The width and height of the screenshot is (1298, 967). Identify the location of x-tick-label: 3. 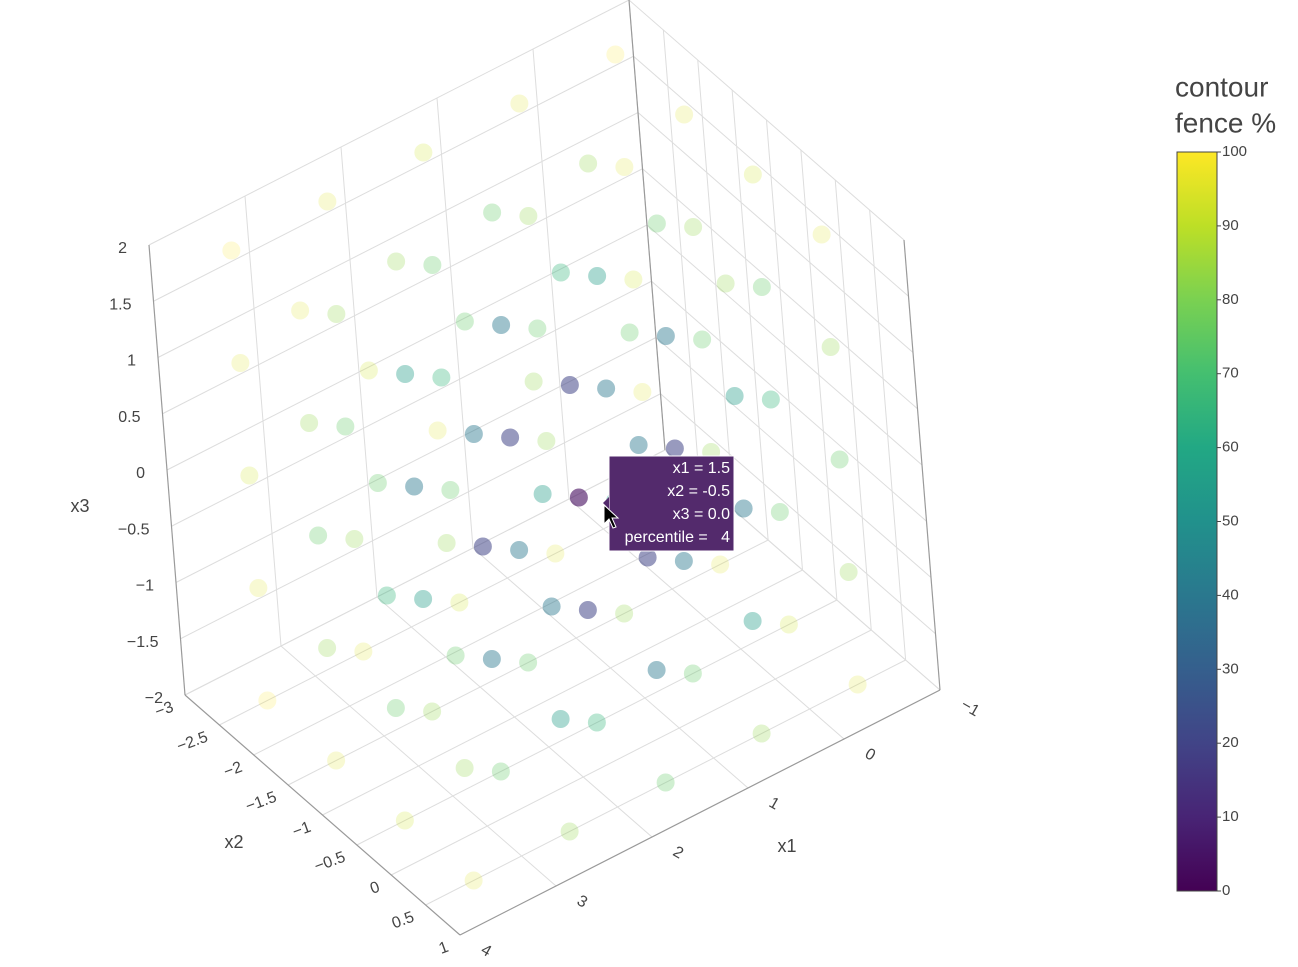
(582, 901).